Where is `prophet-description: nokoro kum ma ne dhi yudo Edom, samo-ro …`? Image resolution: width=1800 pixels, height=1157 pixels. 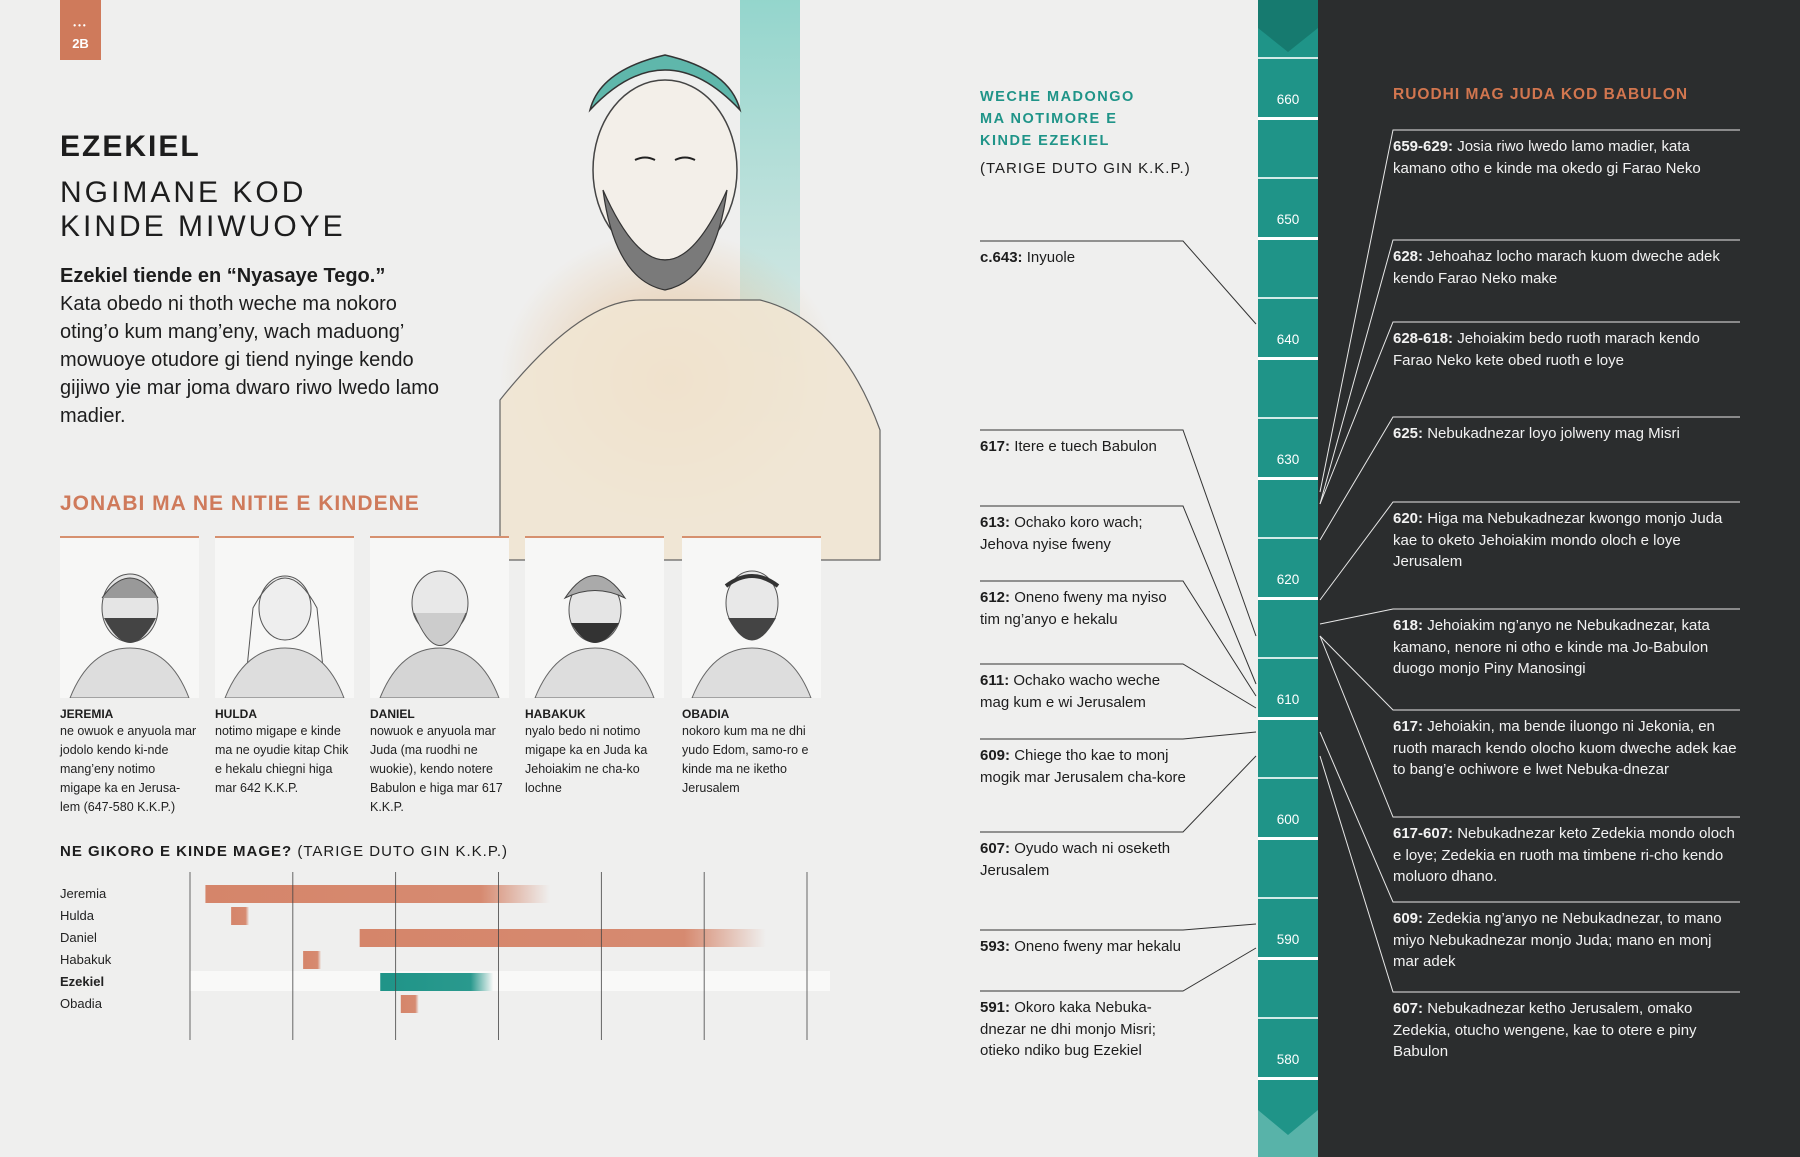 prophet-description: nokoro kum ma ne dhi yudo Edom, samo-ro … is located at coordinates (745, 759).